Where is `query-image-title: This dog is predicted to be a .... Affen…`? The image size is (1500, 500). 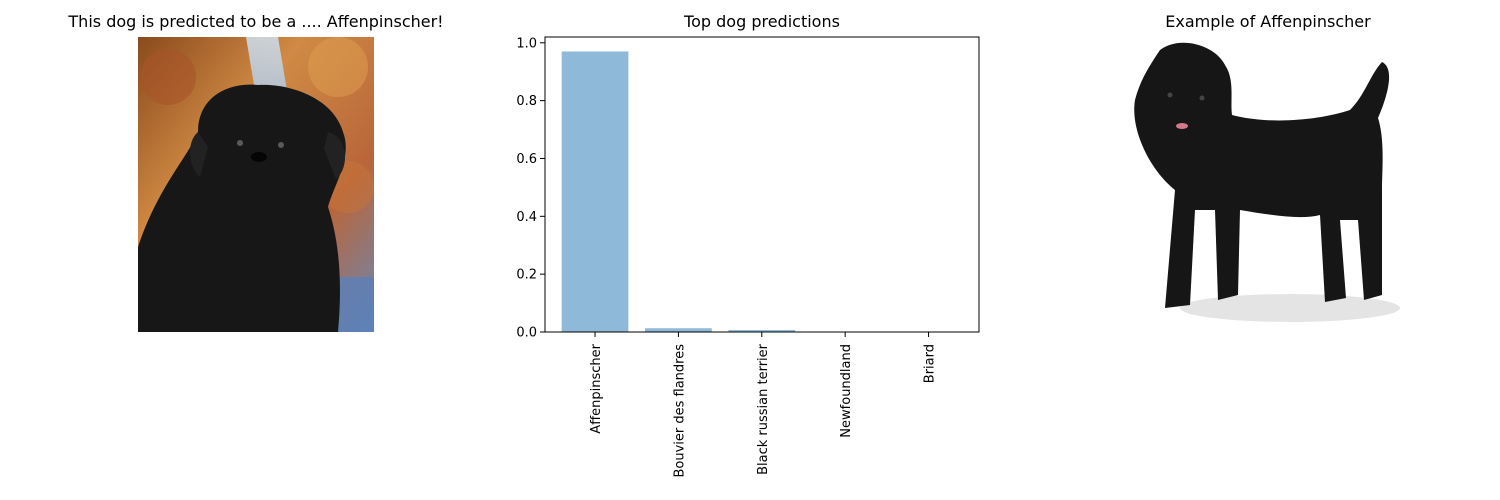 query-image-title: This dog is predicted to be a .... Affen… is located at coordinates (256, 21).